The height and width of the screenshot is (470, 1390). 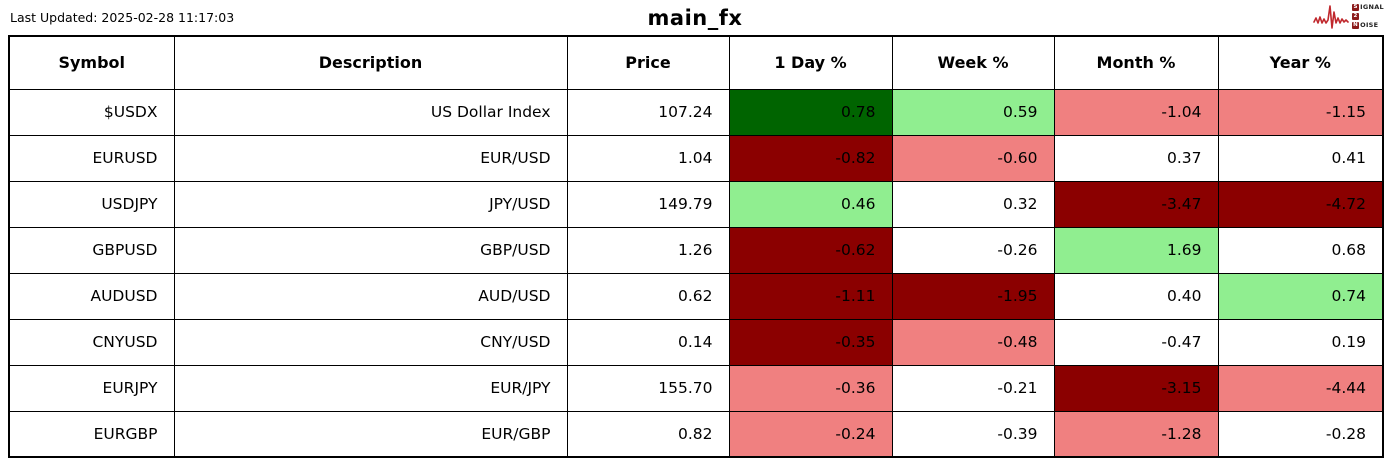 What do you see at coordinates (1300, 296) in the screenshot?
I see `year-pct-cell: 0.74` at bounding box center [1300, 296].